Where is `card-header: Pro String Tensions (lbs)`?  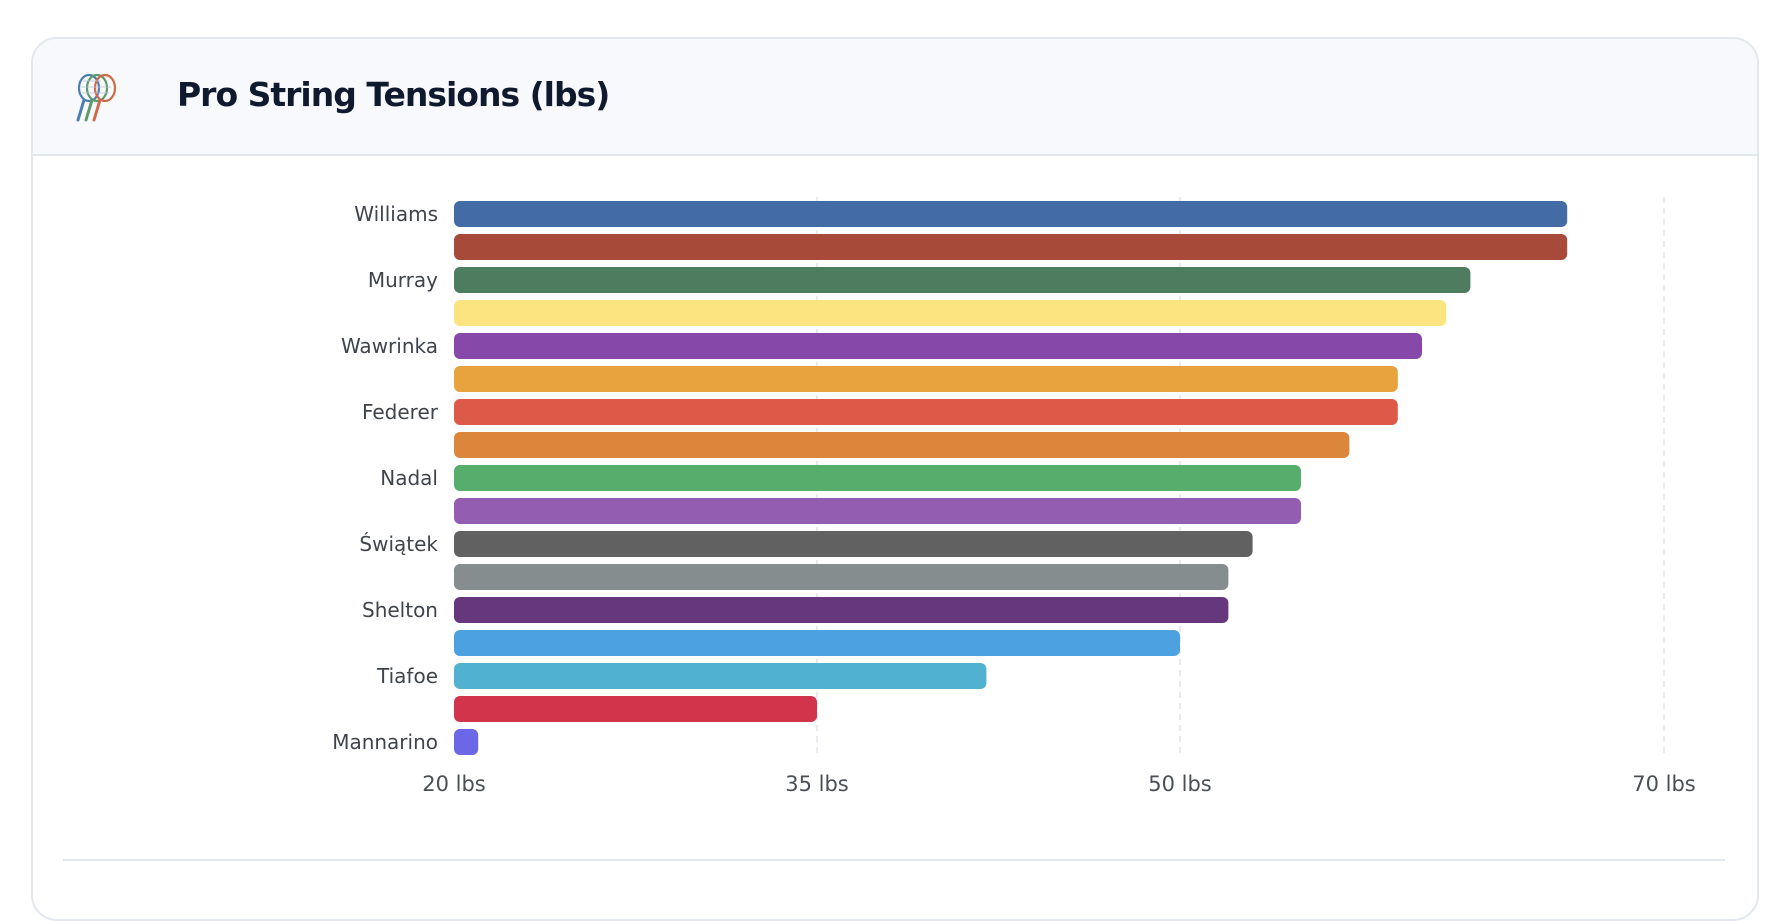 card-header: Pro String Tensions (lbs) is located at coordinates (895, 97).